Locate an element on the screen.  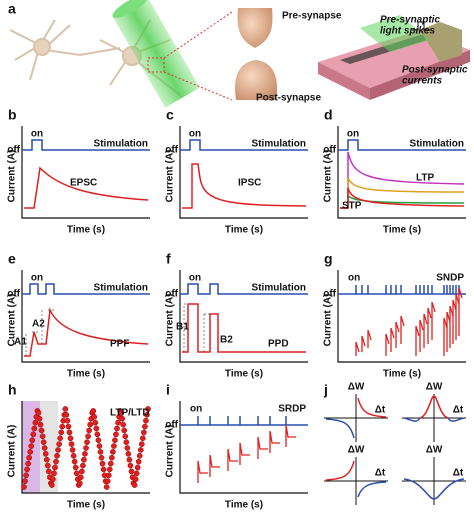
light-spikes-label: light spikes is located at coordinates (407, 31).